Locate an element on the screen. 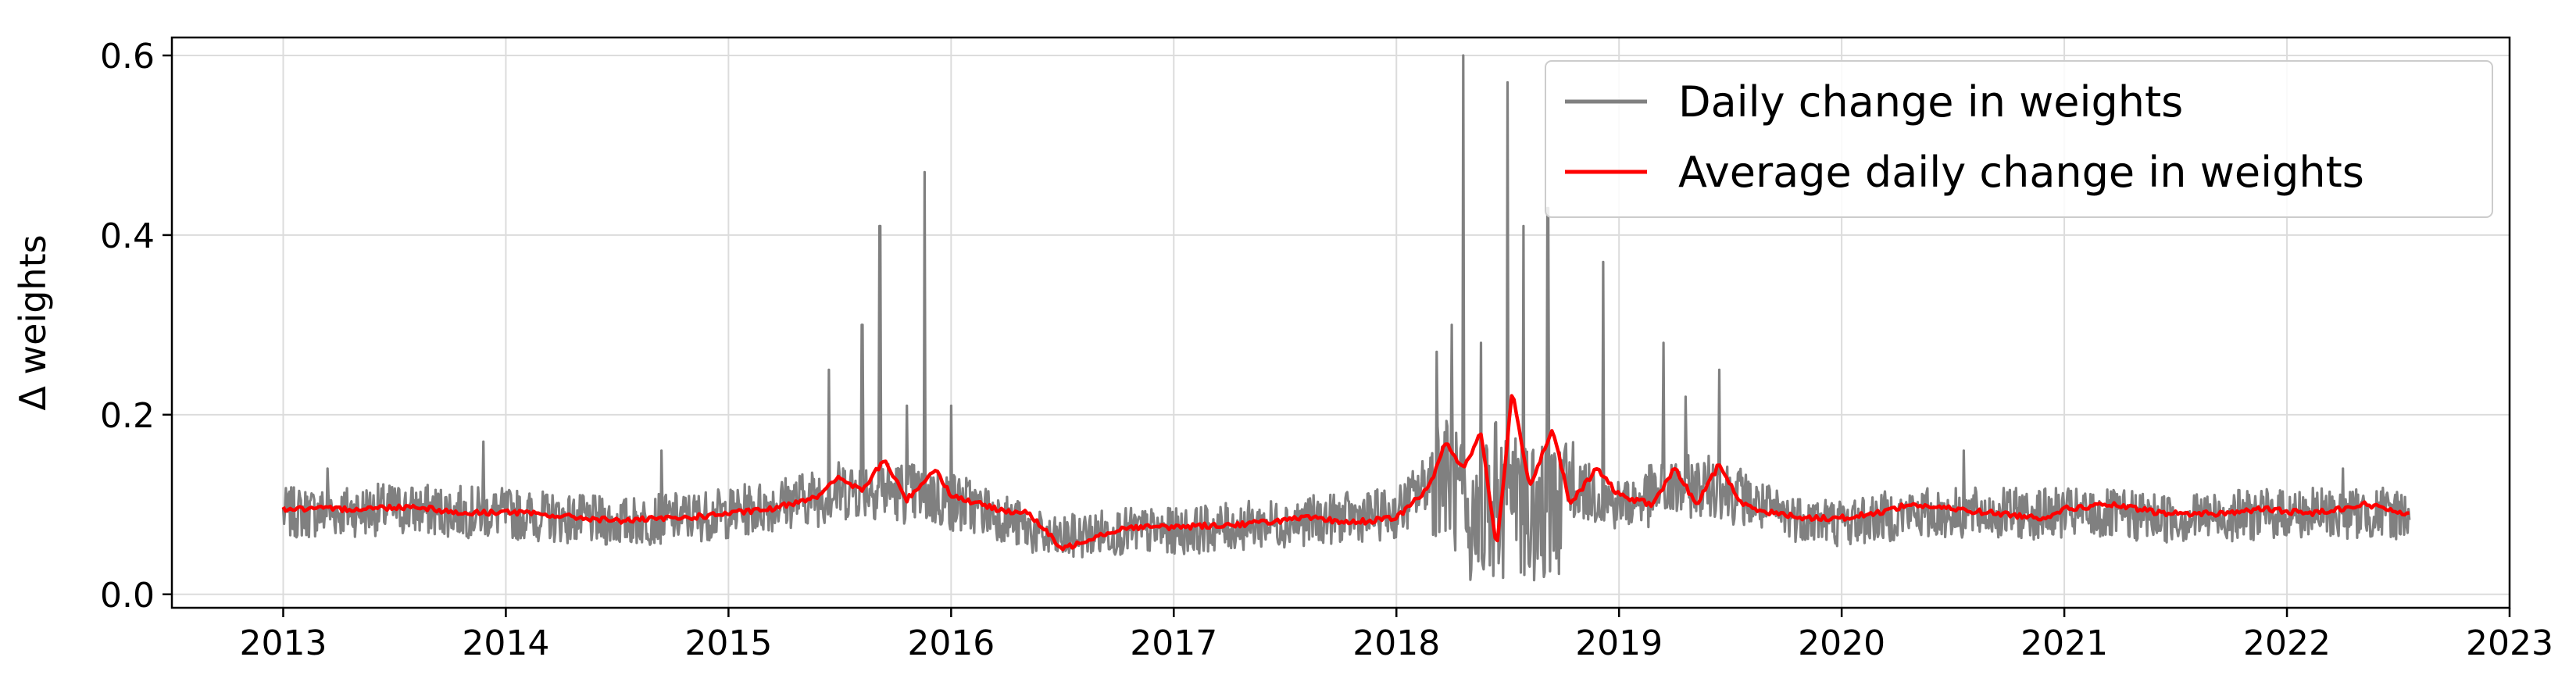  x-tick-label-2021: 2021 is located at coordinates (2064, 643).